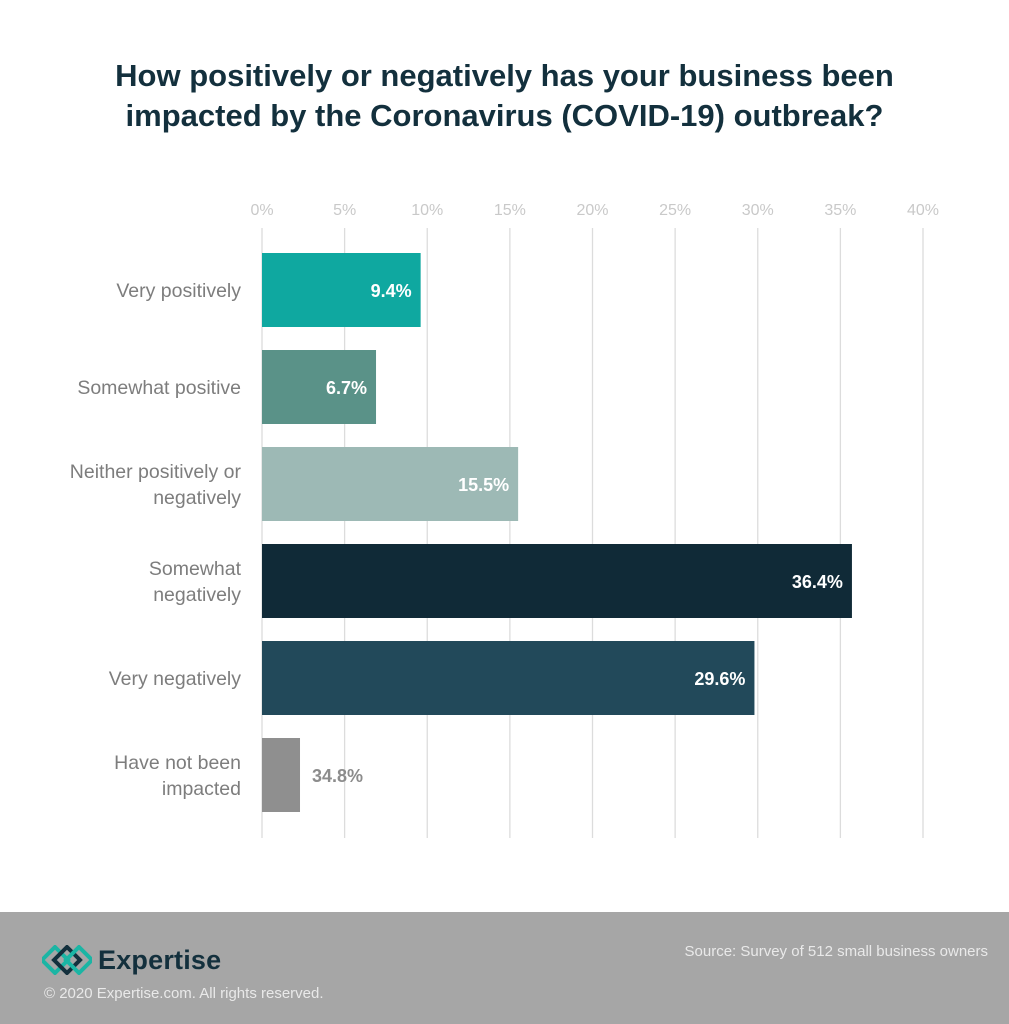 The width and height of the screenshot is (1009, 1024). Describe the element at coordinates (758, 210) in the screenshot. I see `x-tick-label: 30%` at that location.